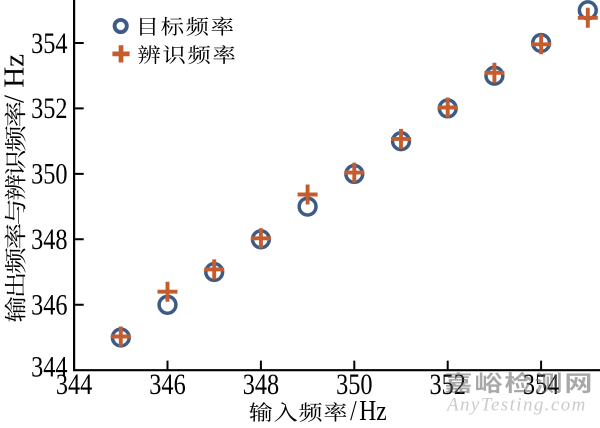 This screenshot has width=600, height=428. I want to click on svg-text: Hz, so click(372, 409).